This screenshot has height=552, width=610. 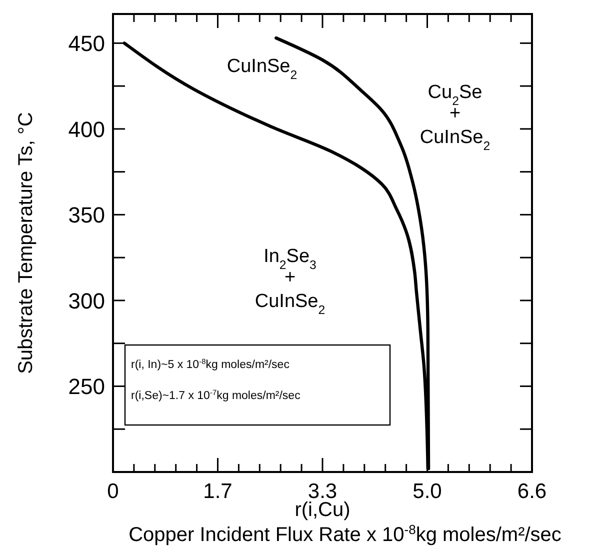 I want to click on y-tick-label: 250, so click(x=86, y=387).